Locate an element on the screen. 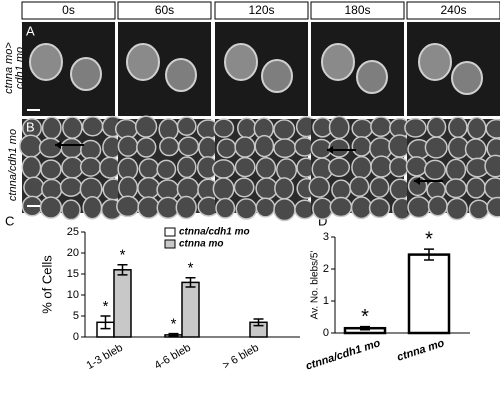 The width and height of the screenshot is (500, 409). legend-label: ctnna mo is located at coordinates (201, 244).